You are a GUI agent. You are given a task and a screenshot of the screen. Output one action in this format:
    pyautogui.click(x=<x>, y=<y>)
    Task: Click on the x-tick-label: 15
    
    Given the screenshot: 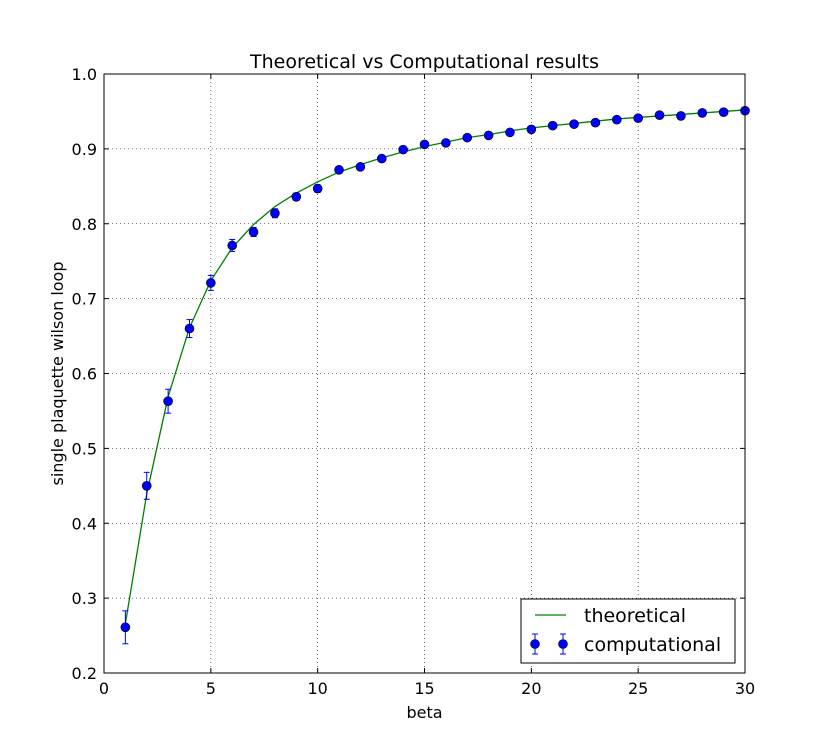 What is the action you would take?
    pyautogui.click(x=424, y=688)
    